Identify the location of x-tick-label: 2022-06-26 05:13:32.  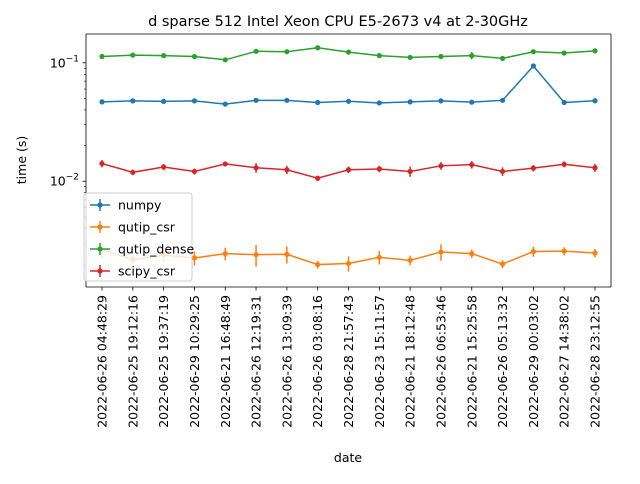
(502, 361).